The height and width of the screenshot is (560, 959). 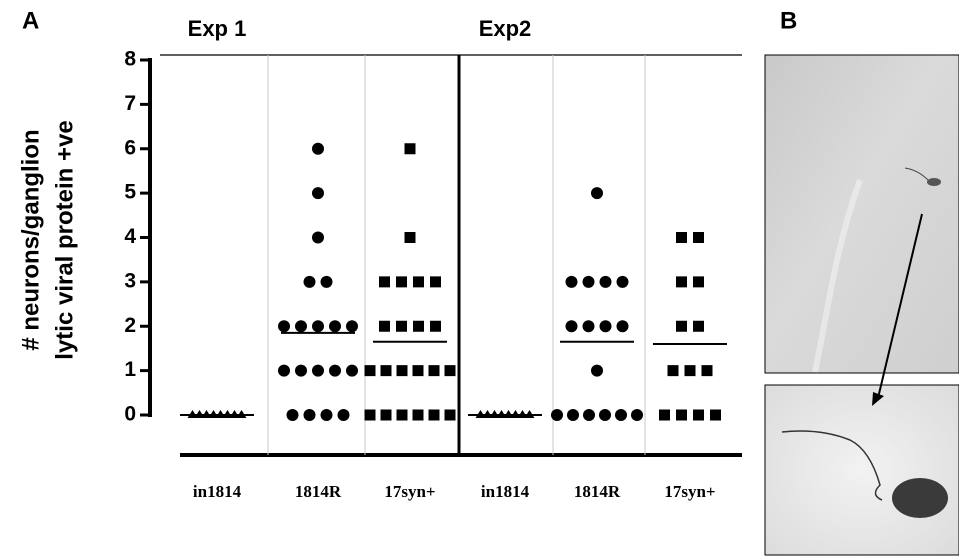 What do you see at coordinates (130, 236) in the screenshot?
I see `y-tick-label: 4` at bounding box center [130, 236].